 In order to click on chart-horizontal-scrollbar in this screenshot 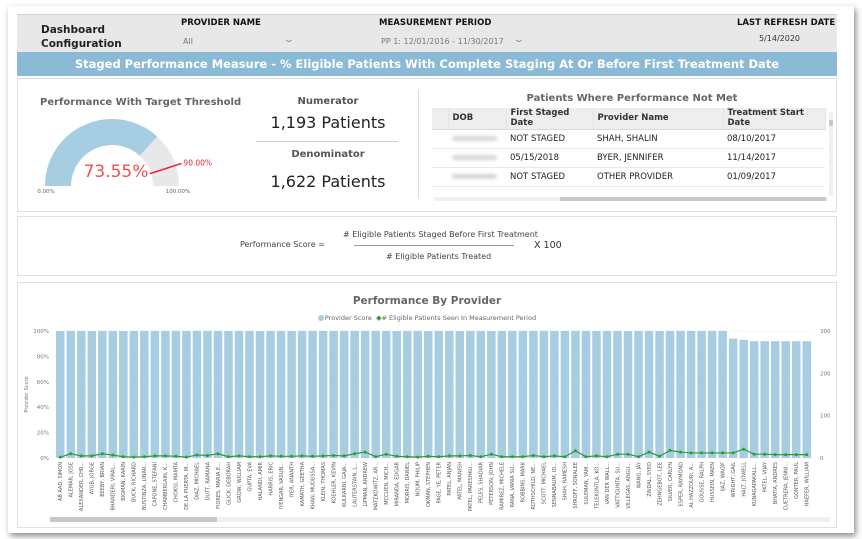, I will do `click(440, 519)`.